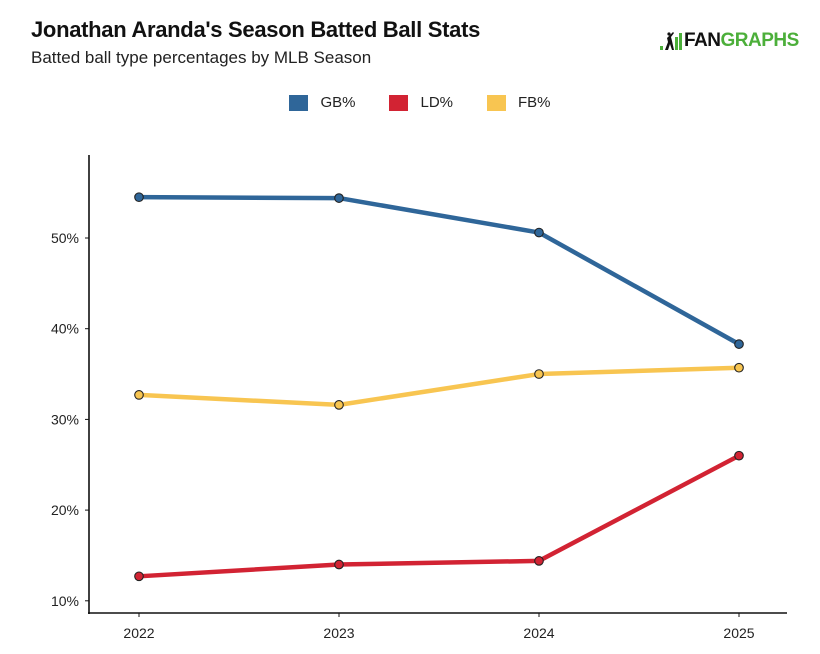 This screenshot has width=820, height=654. What do you see at coordinates (65, 510) in the screenshot?
I see `y-tick-label: 20%` at bounding box center [65, 510].